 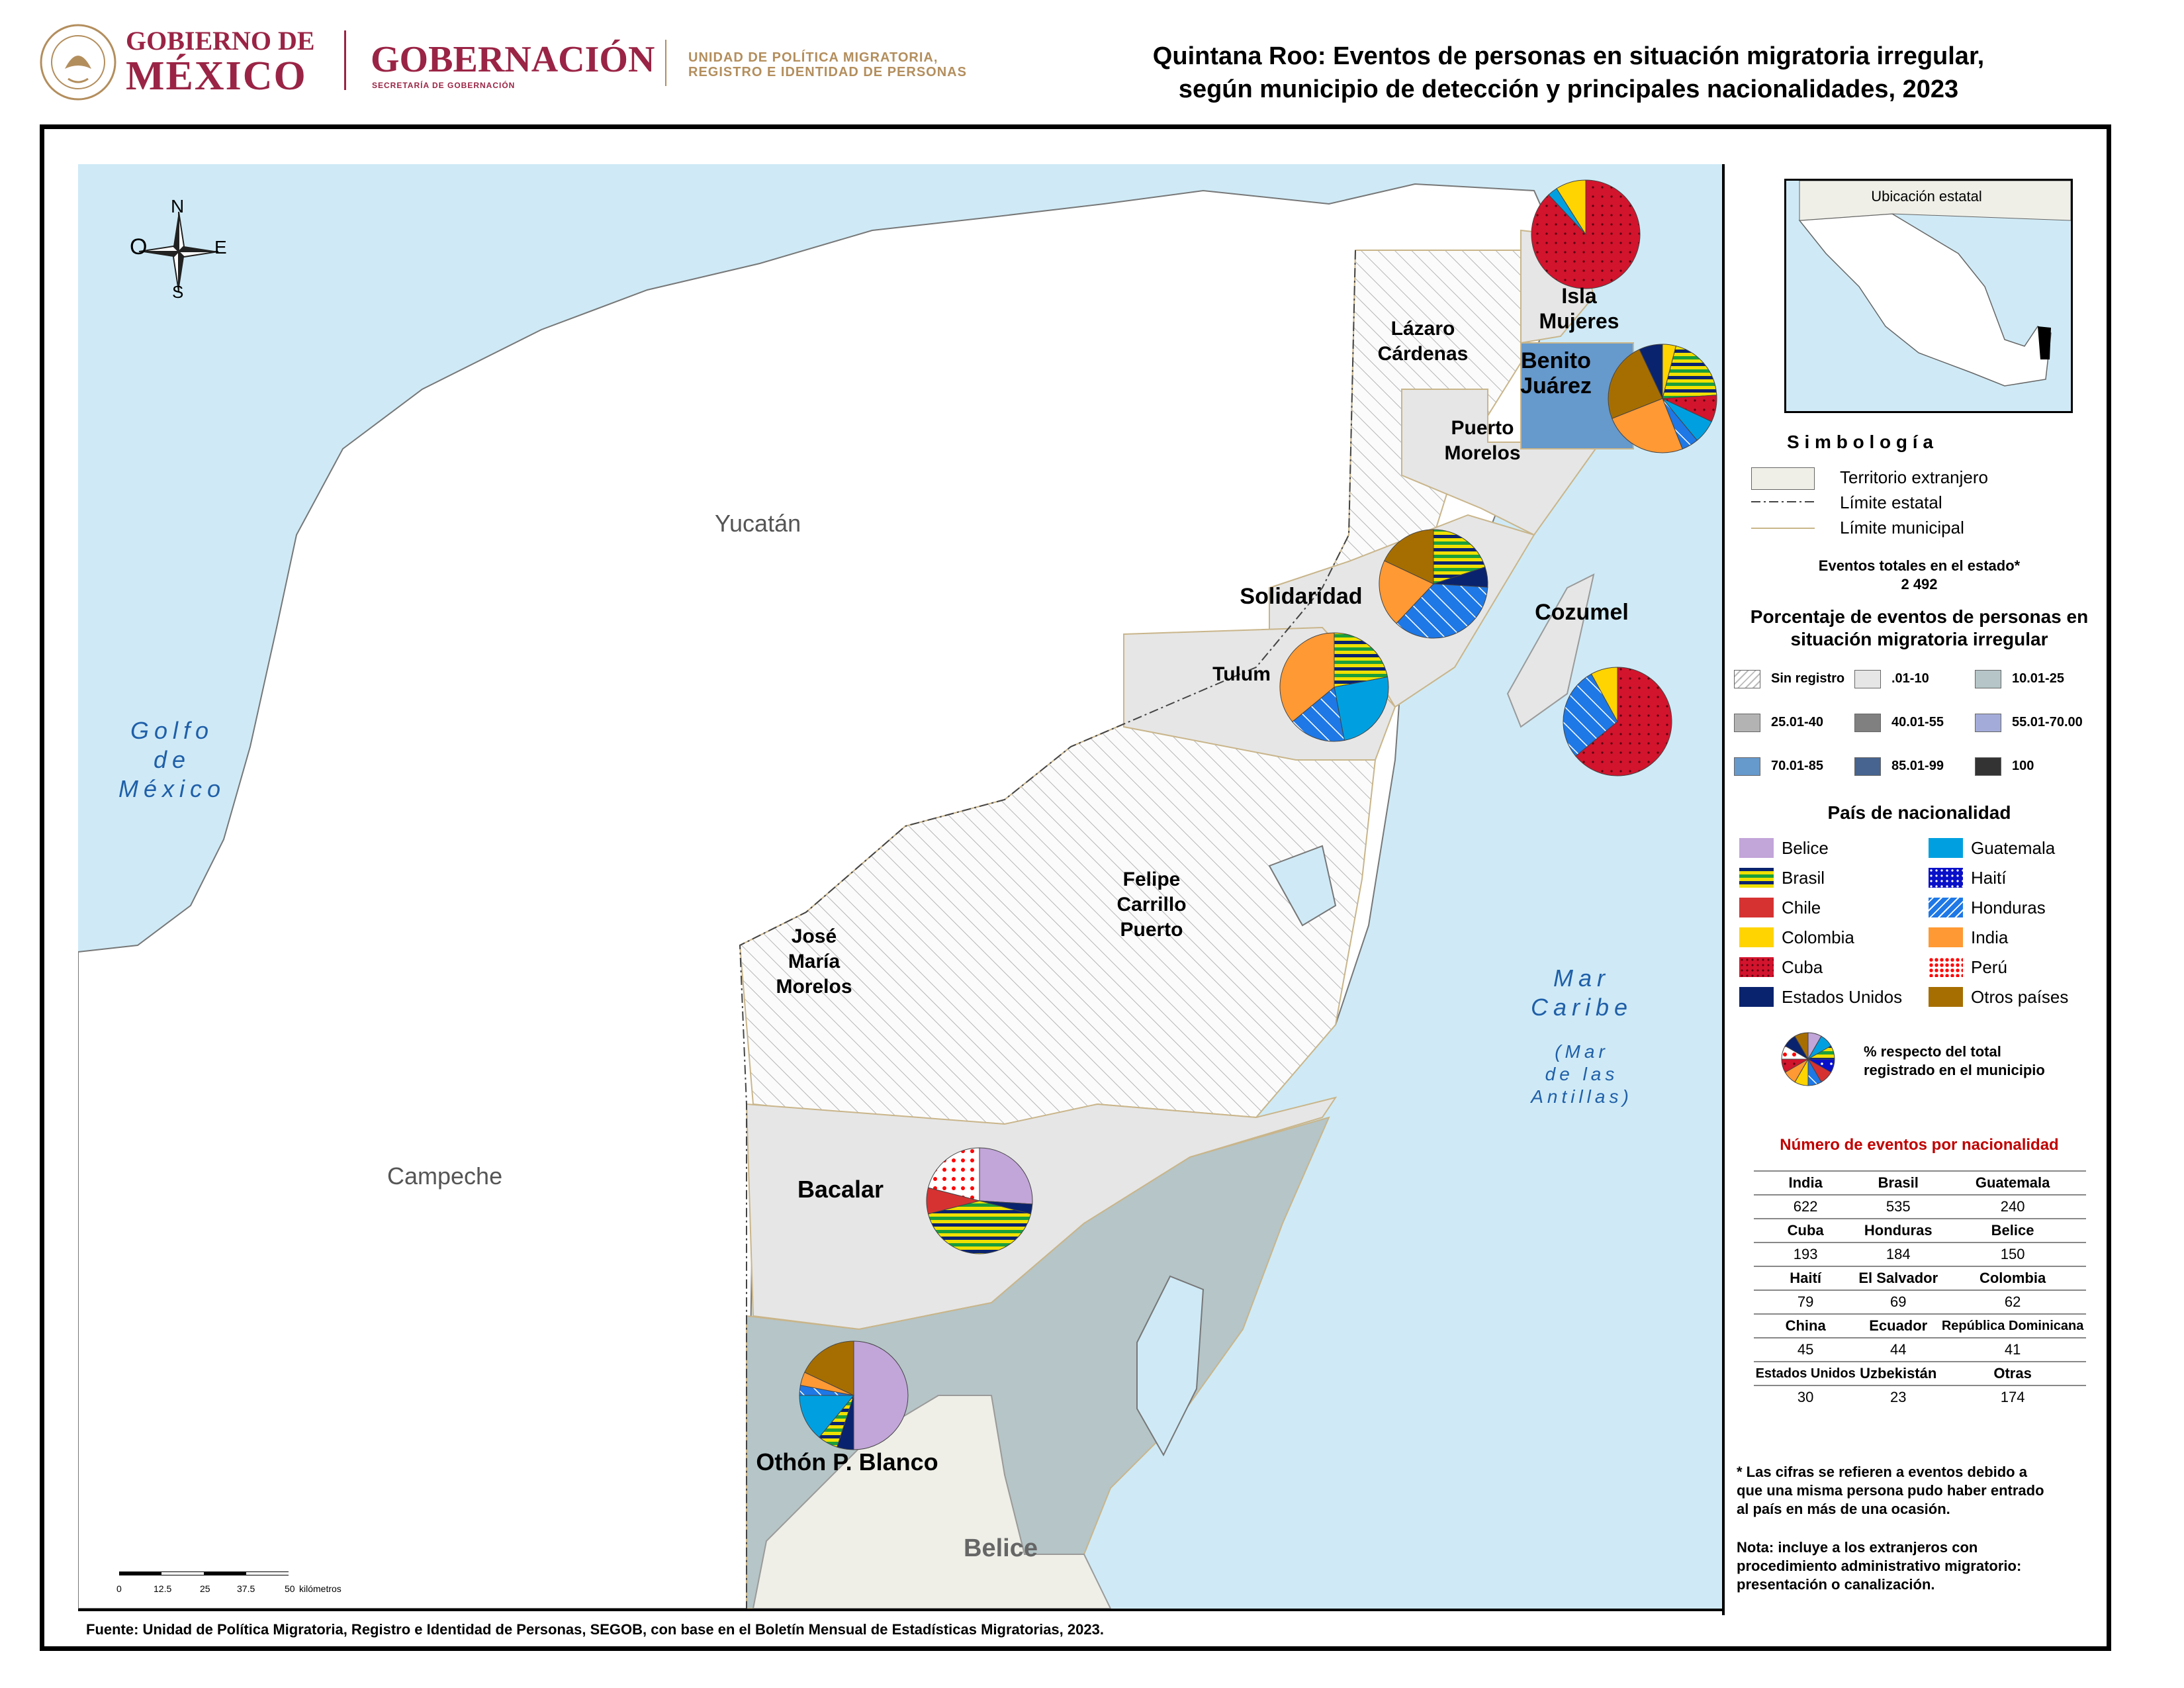 I want to click on label-campeche: Campeche, so click(x=445, y=1176).